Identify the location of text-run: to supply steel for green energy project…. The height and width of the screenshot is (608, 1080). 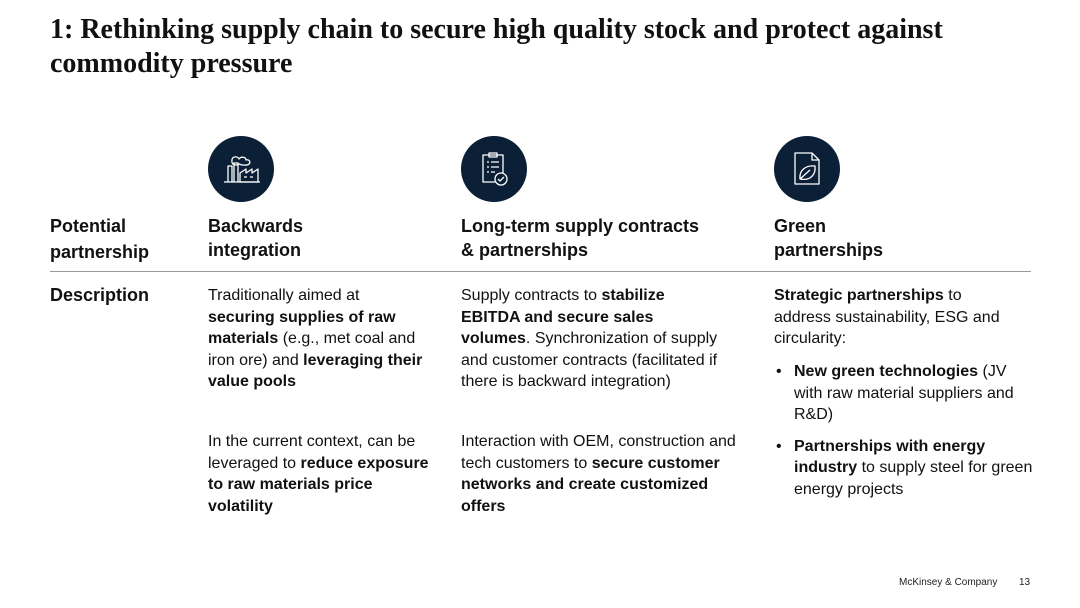
(913, 478).